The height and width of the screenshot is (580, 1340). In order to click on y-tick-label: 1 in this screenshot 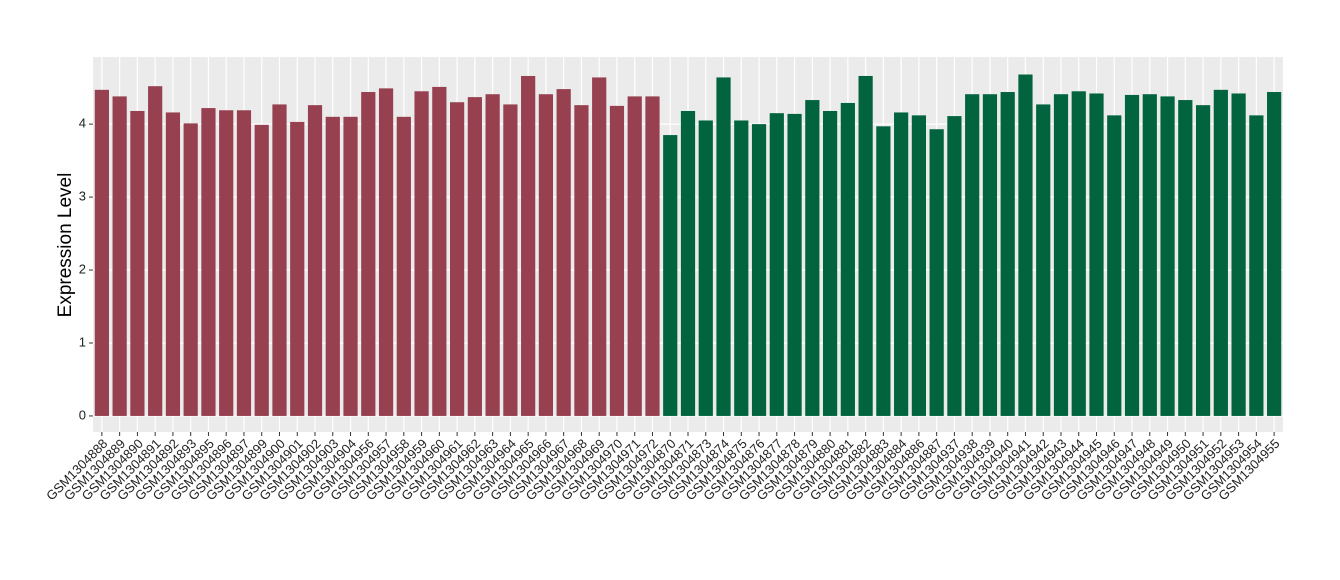, I will do `click(82, 341)`.